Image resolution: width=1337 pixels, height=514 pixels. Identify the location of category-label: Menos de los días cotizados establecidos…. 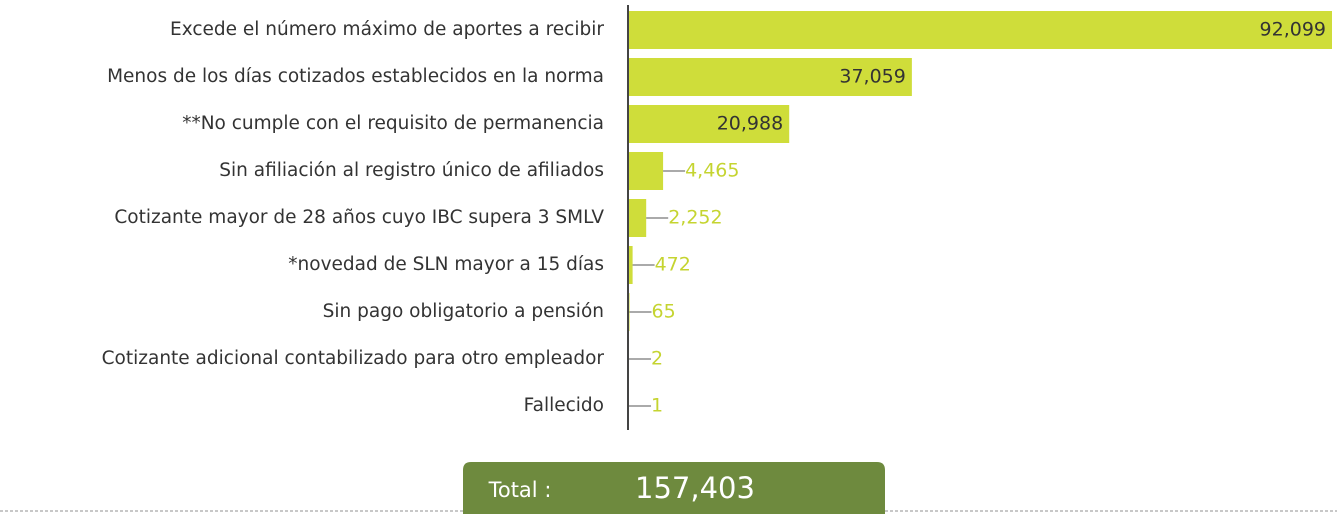
(355, 76).